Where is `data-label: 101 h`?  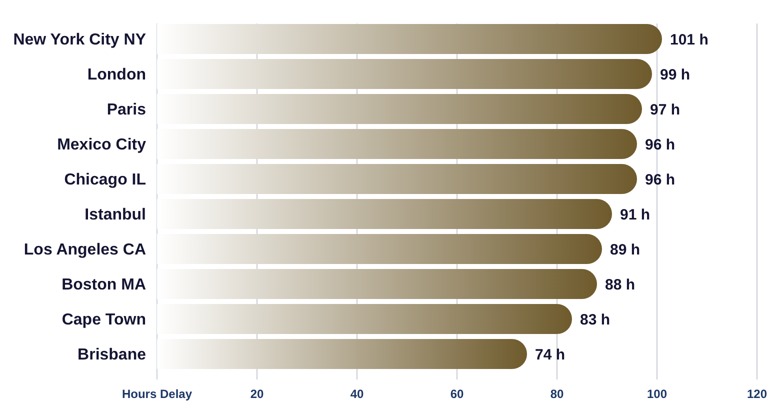
data-label: 101 h is located at coordinates (689, 39).